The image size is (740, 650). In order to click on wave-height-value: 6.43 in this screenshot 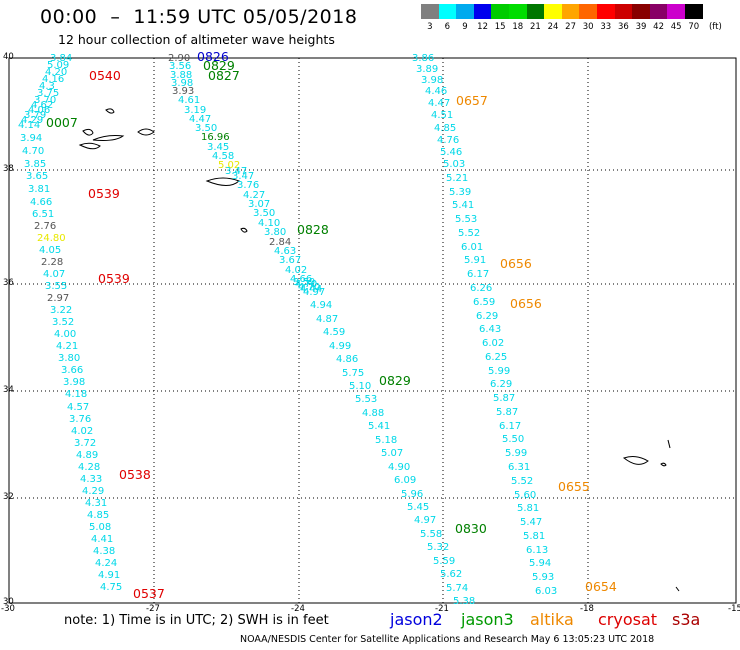, I will do `click(490, 329)`.